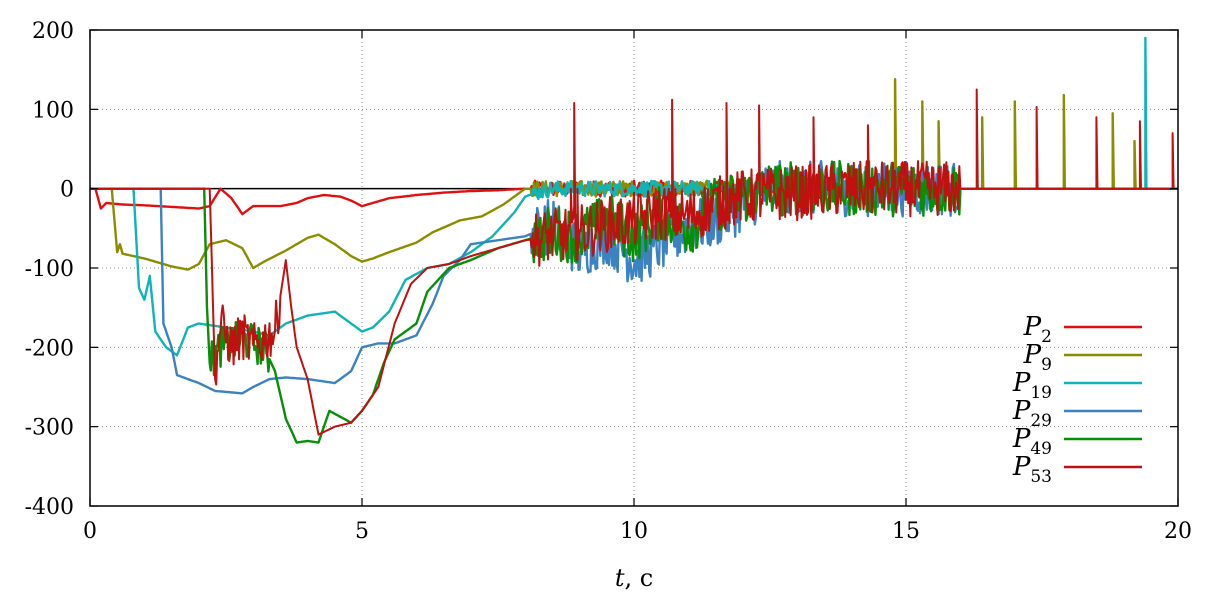 This screenshot has height=597, width=1206. I want to click on legend-label-p9: P9, so click(1037, 357).